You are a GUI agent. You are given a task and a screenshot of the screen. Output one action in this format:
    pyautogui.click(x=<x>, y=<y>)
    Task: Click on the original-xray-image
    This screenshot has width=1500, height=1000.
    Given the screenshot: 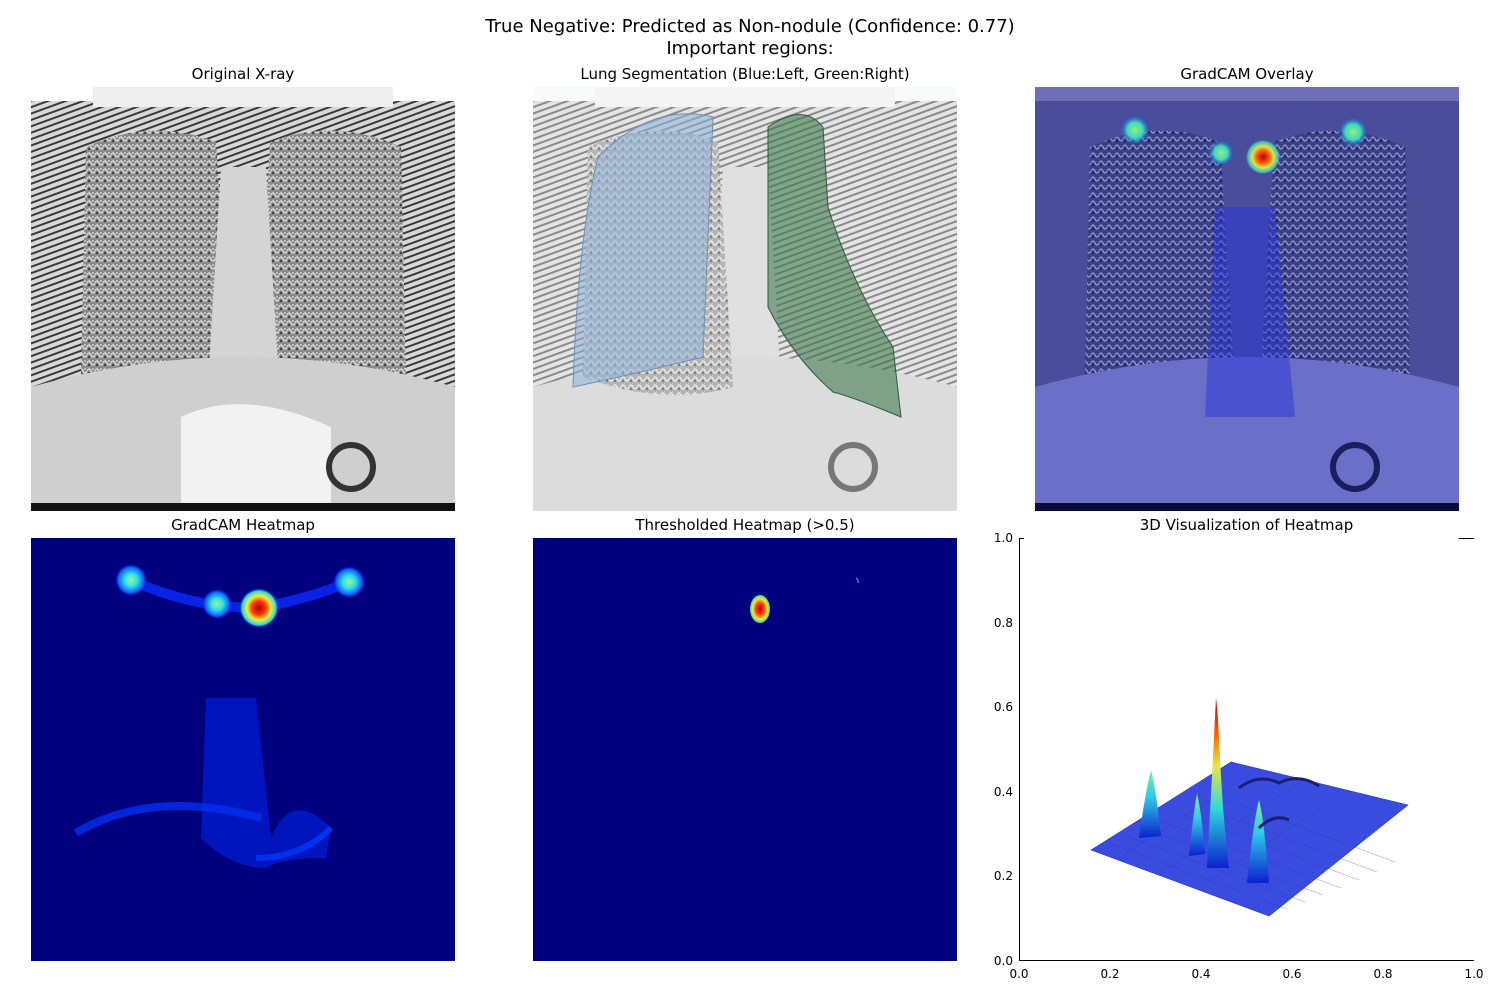 What is the action you would take?
    pyautogui.click(x=243, y=299)
    